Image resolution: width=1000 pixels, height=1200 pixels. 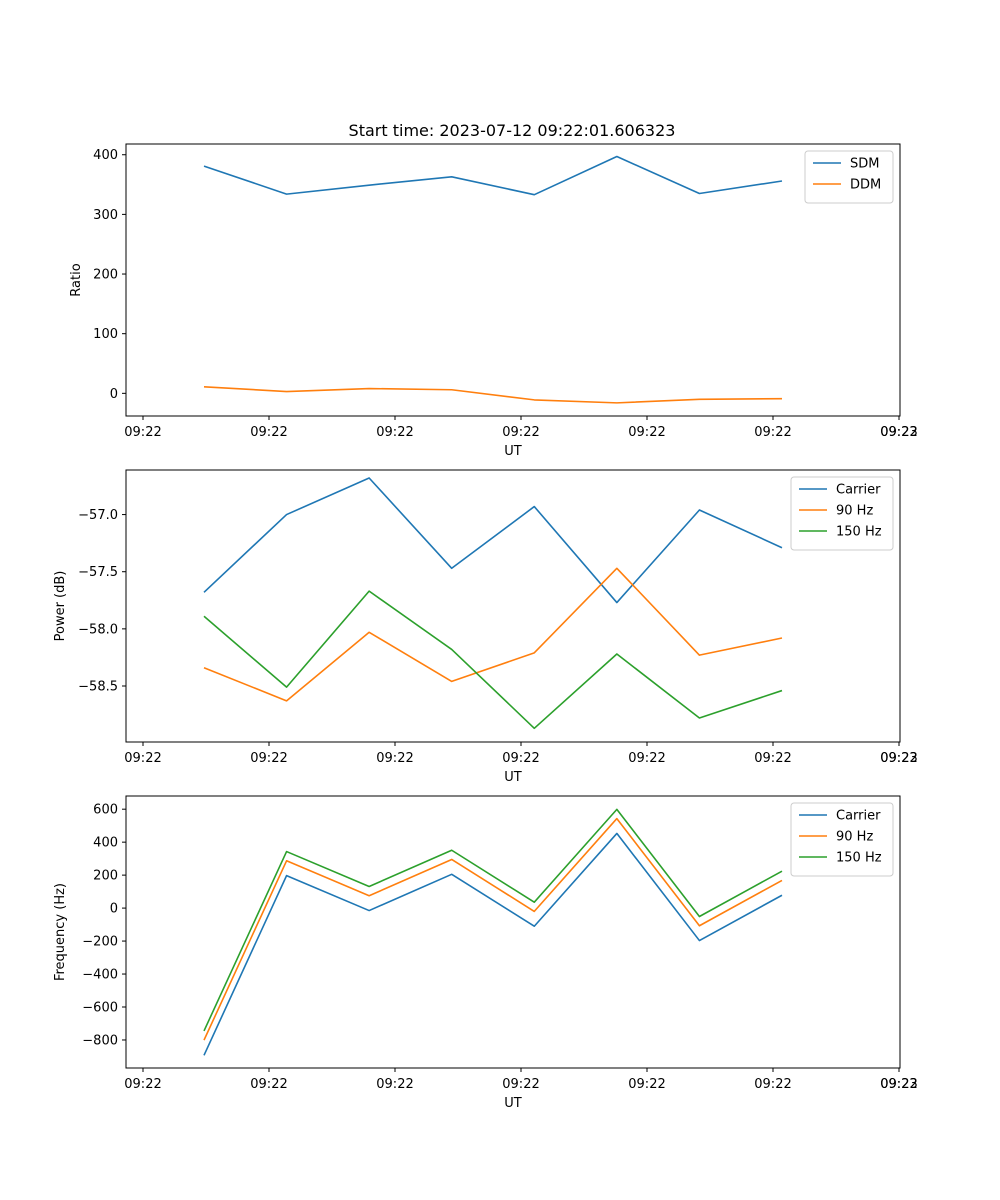 What do you see at coordinates (60, 932) in the screenshot?
I see `y-axis-label: Frequency (Hz)` at bounding box center [60, 932].